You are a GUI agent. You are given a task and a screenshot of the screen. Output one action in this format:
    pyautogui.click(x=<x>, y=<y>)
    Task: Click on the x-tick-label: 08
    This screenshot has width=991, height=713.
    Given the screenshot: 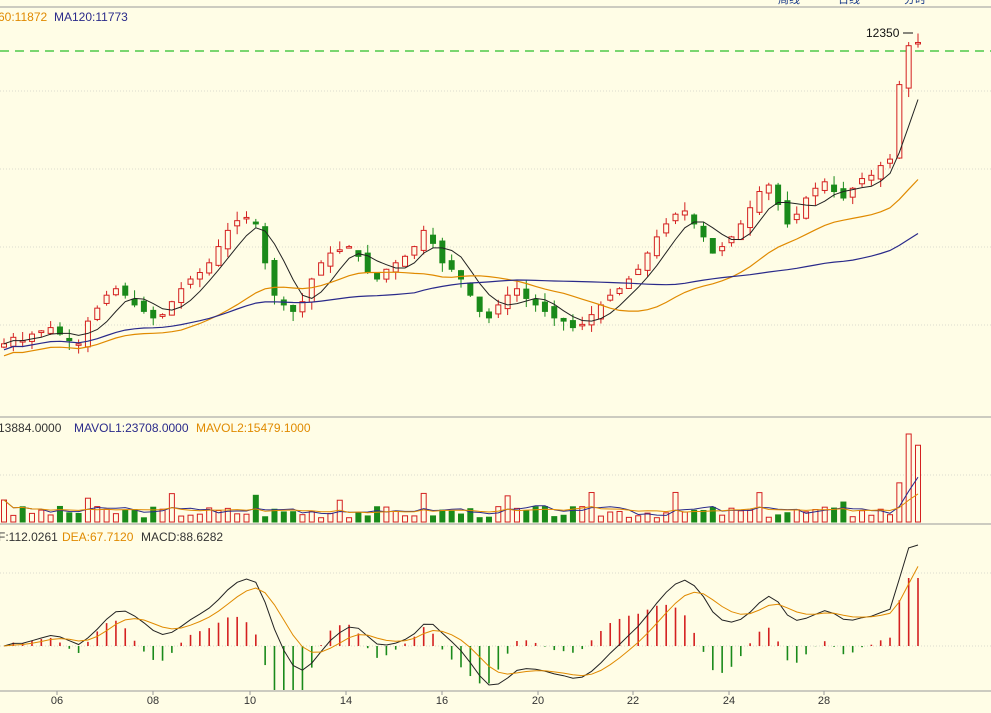 What is the action you would take?
    pyautogui.click(x=153, y=701)
    